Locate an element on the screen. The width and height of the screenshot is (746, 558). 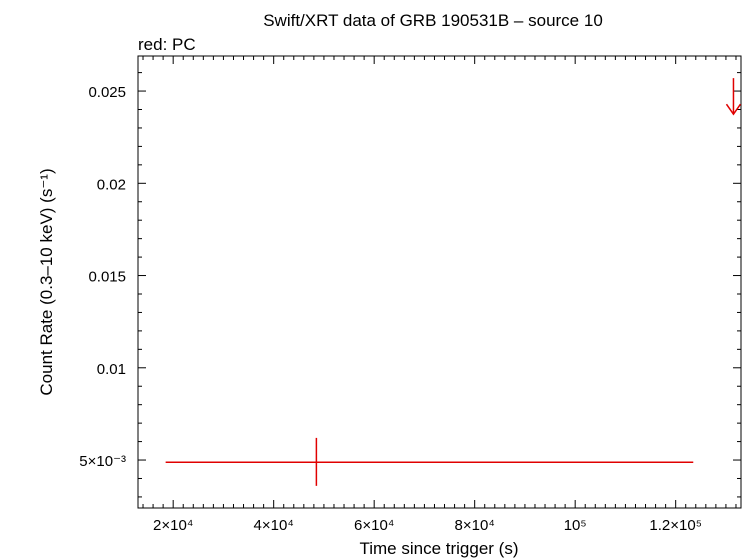
x-tick-label: 6×10⁴ is located at coordinates (374, 525).